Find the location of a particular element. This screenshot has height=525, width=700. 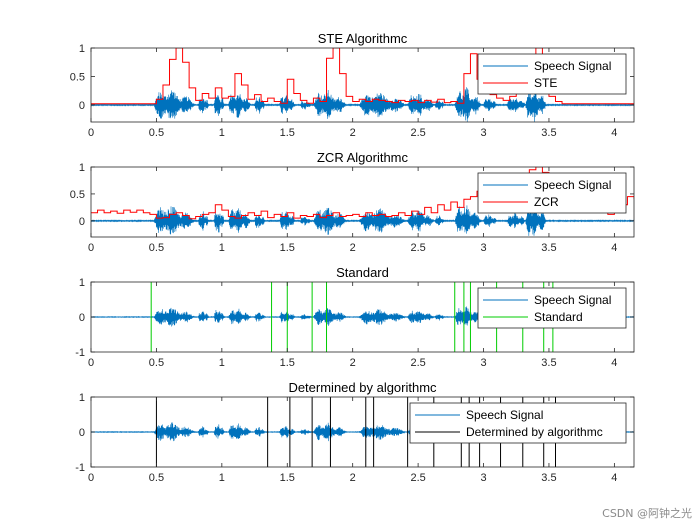

series-zcr is located at coordinates (362, 193).